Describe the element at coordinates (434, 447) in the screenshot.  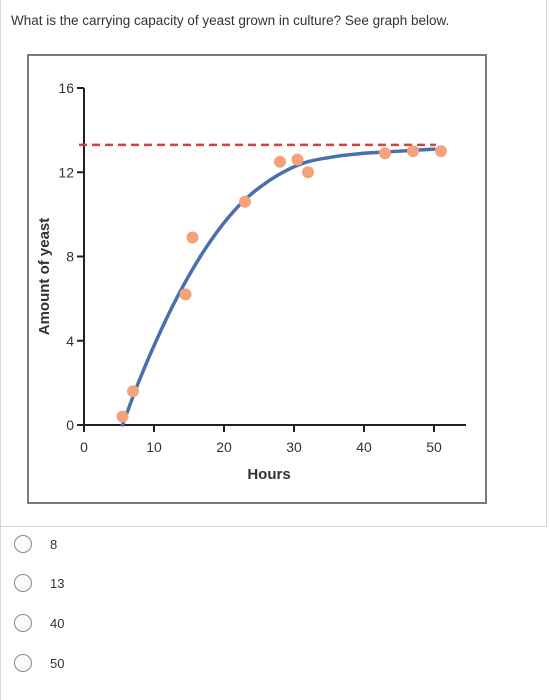
I see `x-tick-label: 50` at that location.